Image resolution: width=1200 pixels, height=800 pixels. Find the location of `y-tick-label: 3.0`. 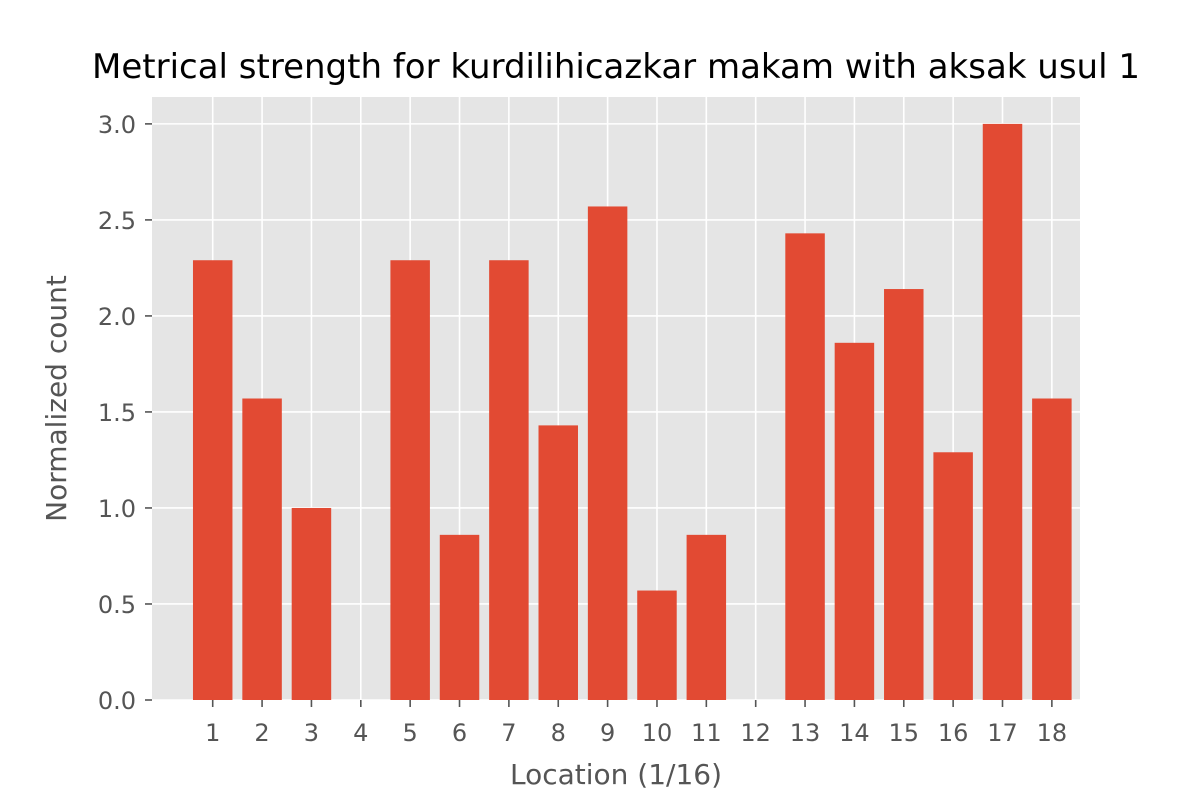

y-tick-label: 3.0 is located at coordinates (117, 125).